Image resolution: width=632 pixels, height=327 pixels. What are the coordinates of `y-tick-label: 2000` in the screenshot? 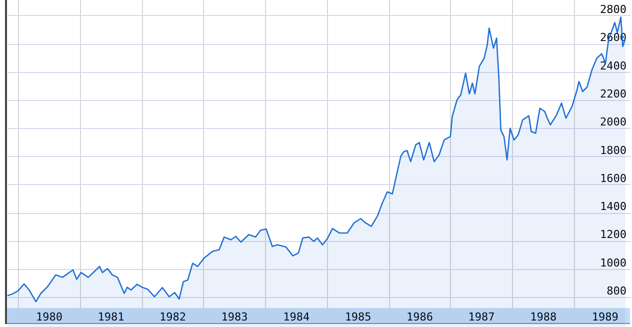 It's located at (613, 122).